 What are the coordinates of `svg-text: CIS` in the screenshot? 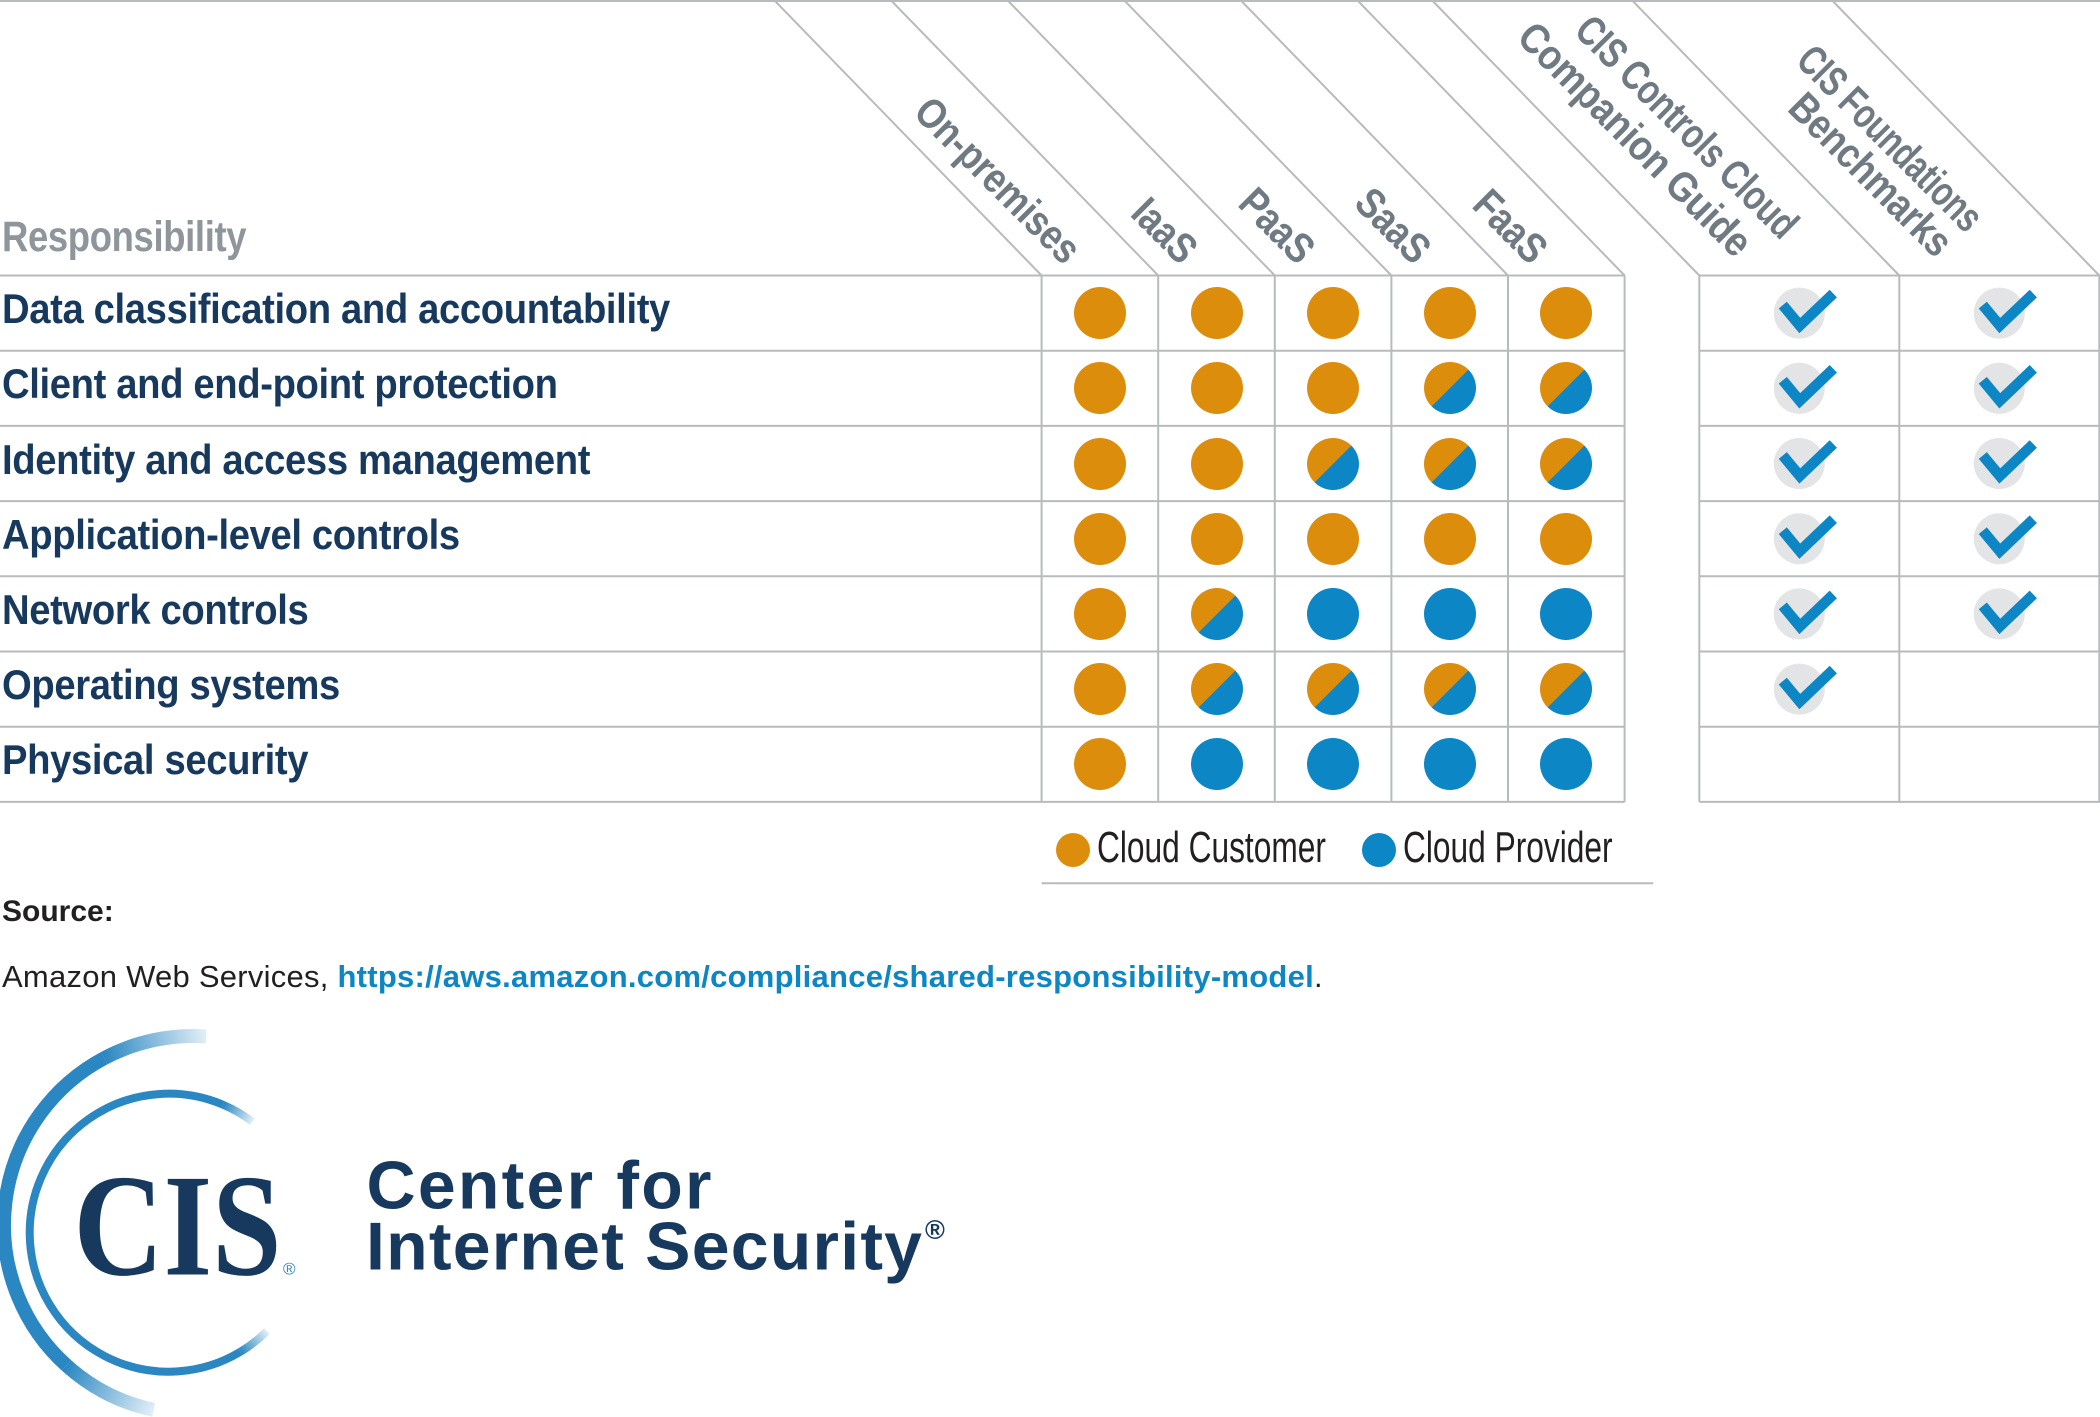 It's located at (178, 1226).